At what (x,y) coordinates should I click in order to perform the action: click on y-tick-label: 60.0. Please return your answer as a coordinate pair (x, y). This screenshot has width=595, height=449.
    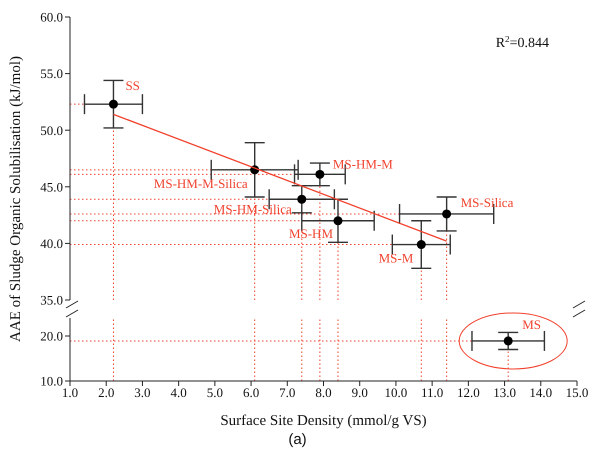
    Looking at the image, I should click on (51, 17).